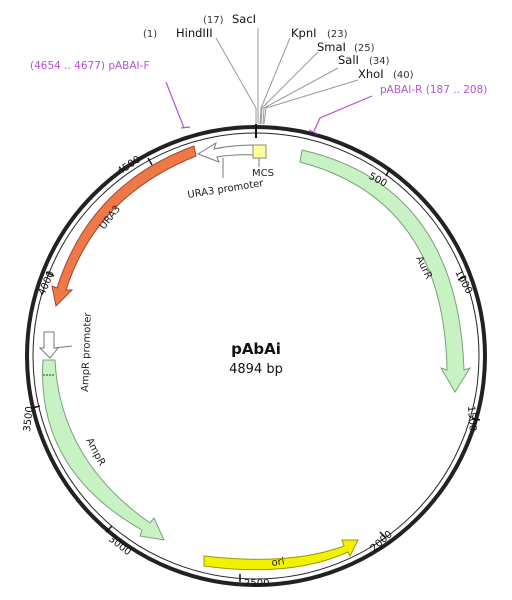 This screenshot has width=512, height=600. I want to click on tick-2000, so click(383, 535).